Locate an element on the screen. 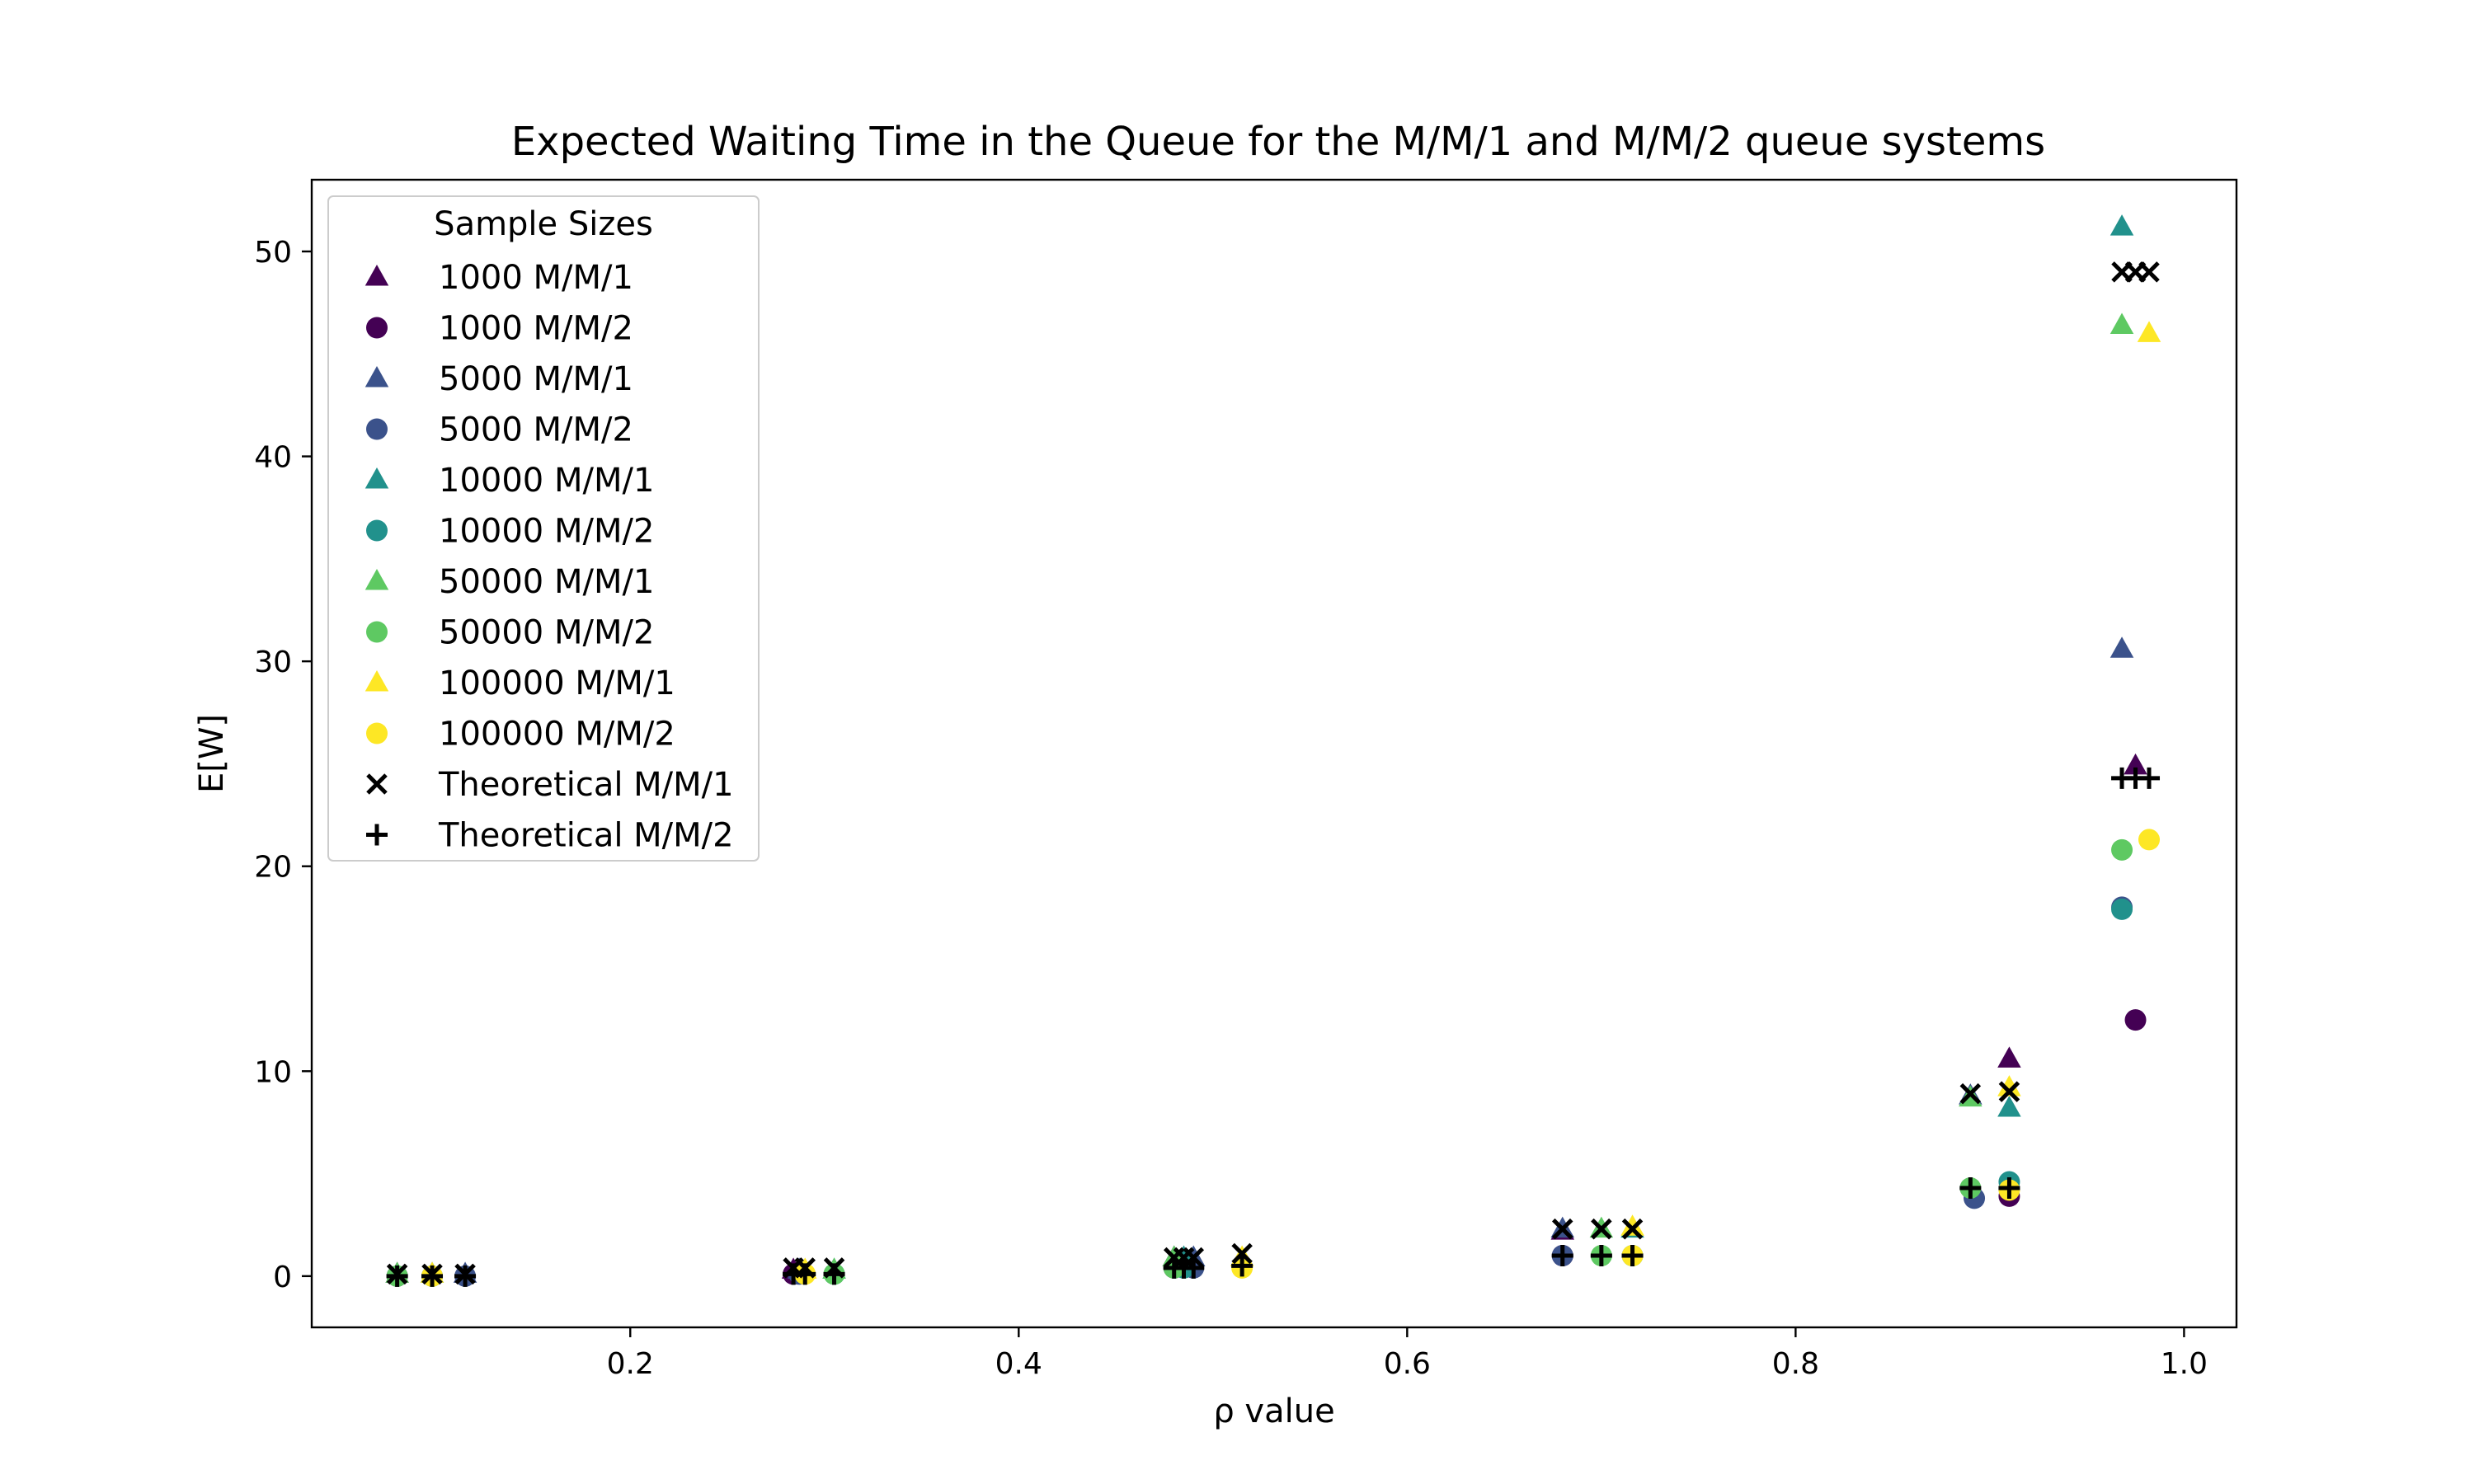 The width and height of the screenshot is (2474, 1484). x-tick-label: 0.4 is located at coordinates (1018, 1364).